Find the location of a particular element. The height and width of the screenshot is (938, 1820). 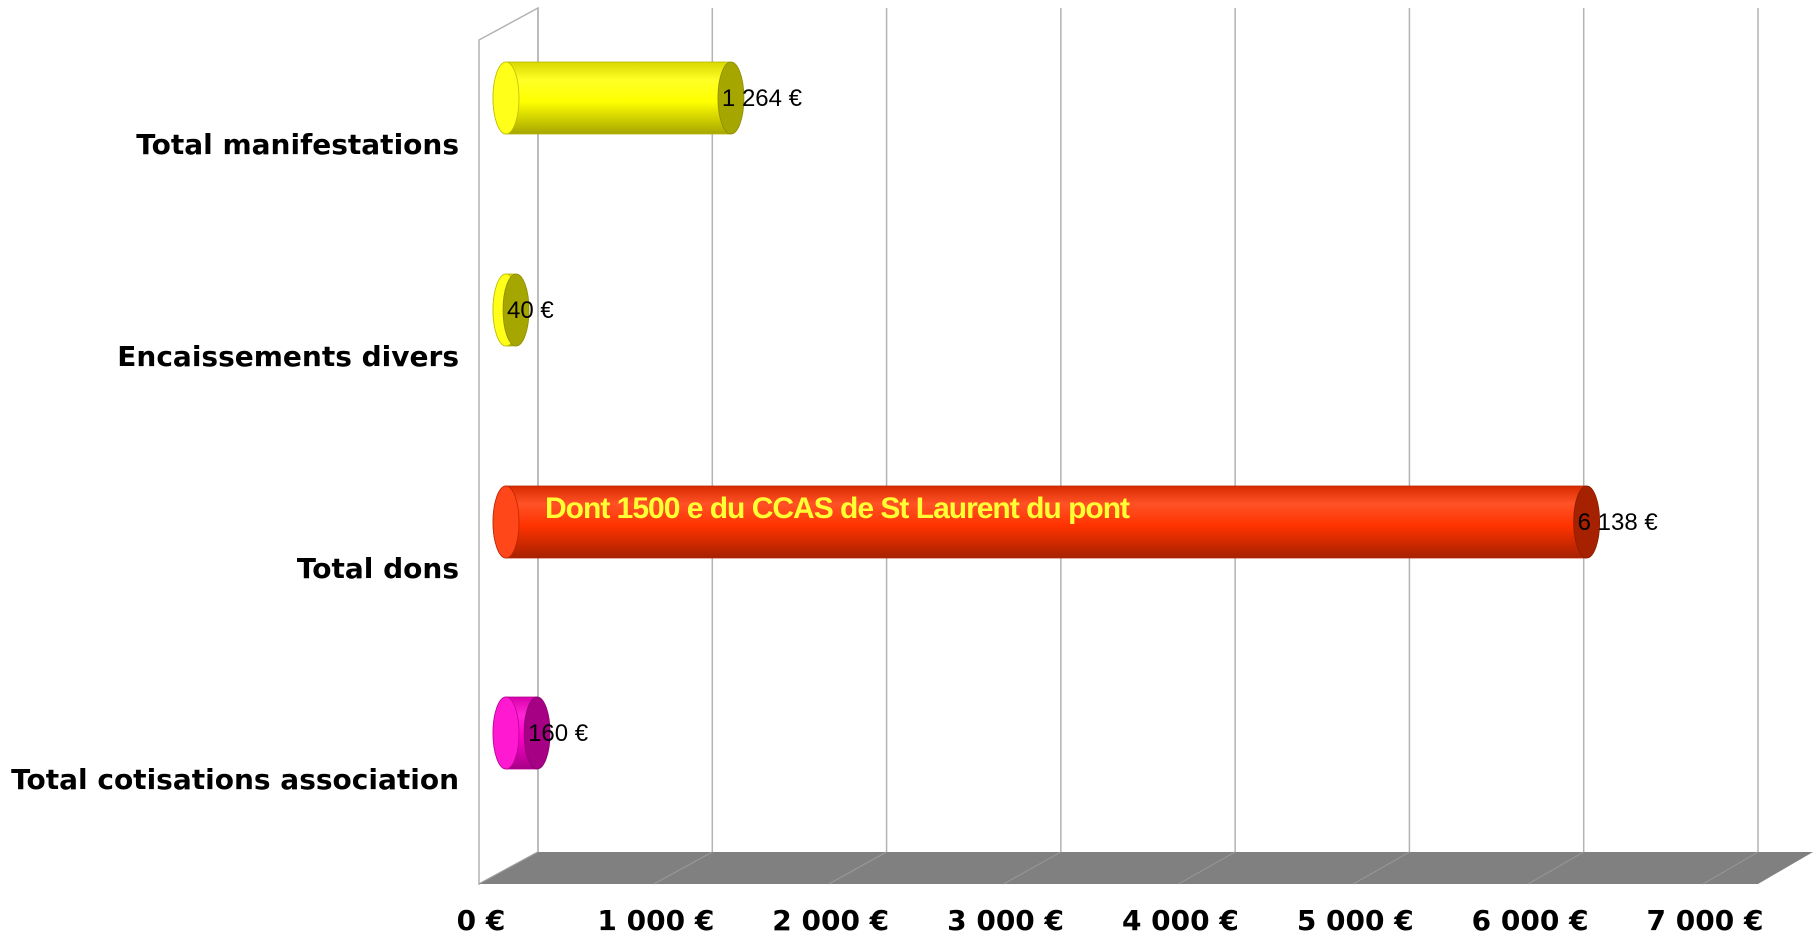

bar-body is located at coordinates (612, 98).